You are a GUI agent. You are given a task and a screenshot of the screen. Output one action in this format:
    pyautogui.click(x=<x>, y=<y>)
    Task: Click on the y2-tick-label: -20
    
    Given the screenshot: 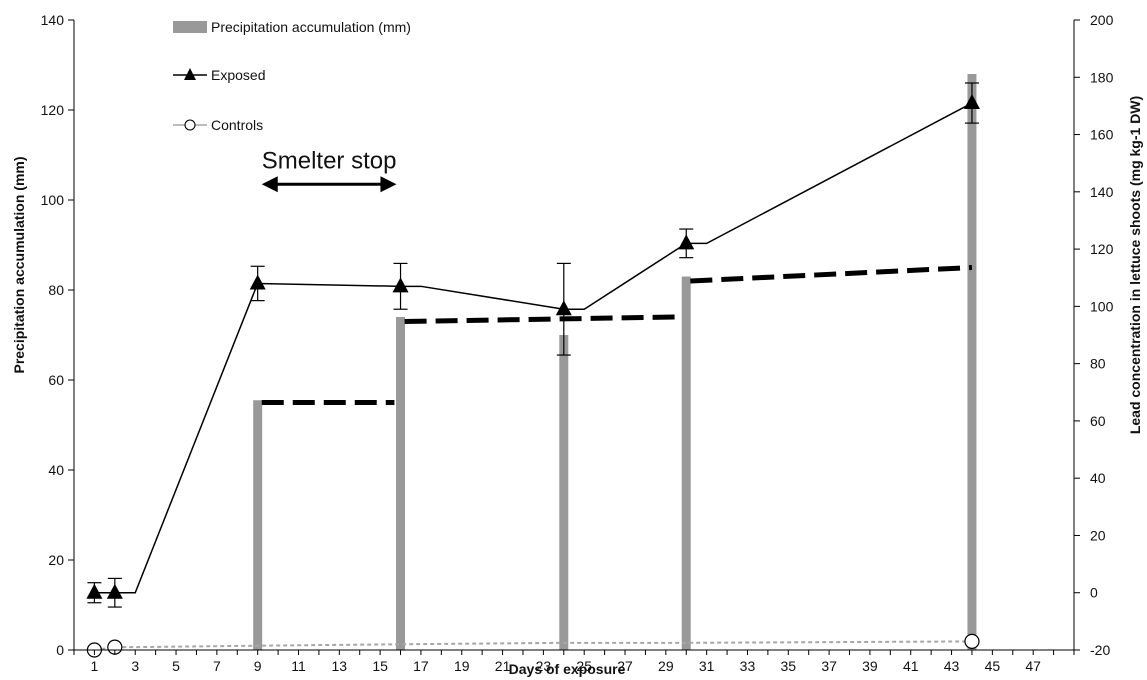 What is the action you would take?
    pyautogui.click(x=1100, y=650)
    